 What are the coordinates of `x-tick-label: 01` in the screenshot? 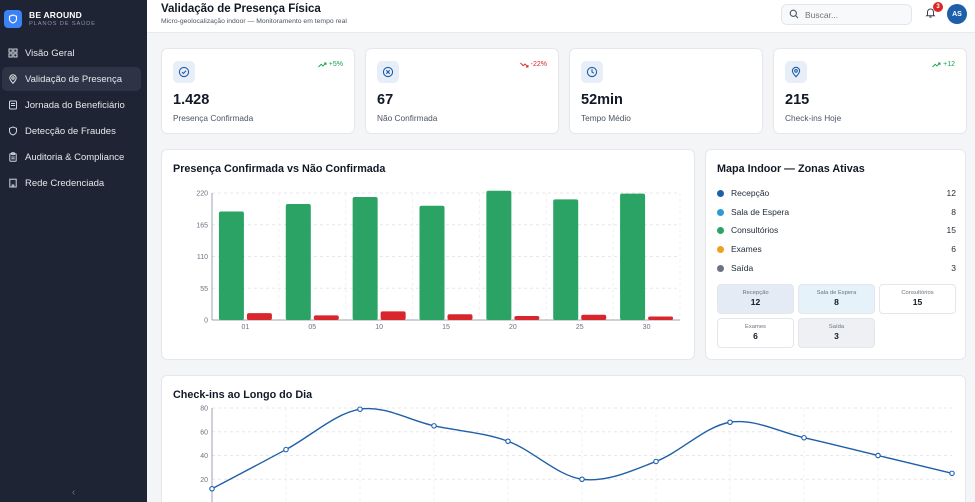 It's located at (246, 327).